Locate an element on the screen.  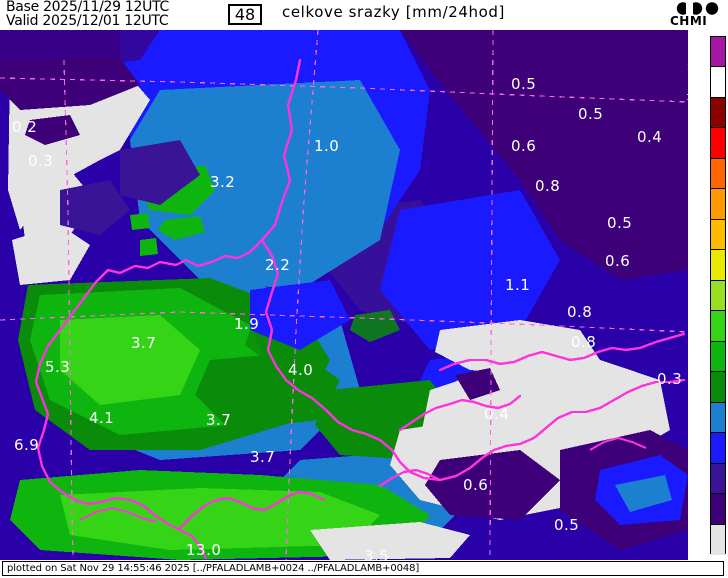
legend-tick: 100.0 is located at coordinates (697, 97).